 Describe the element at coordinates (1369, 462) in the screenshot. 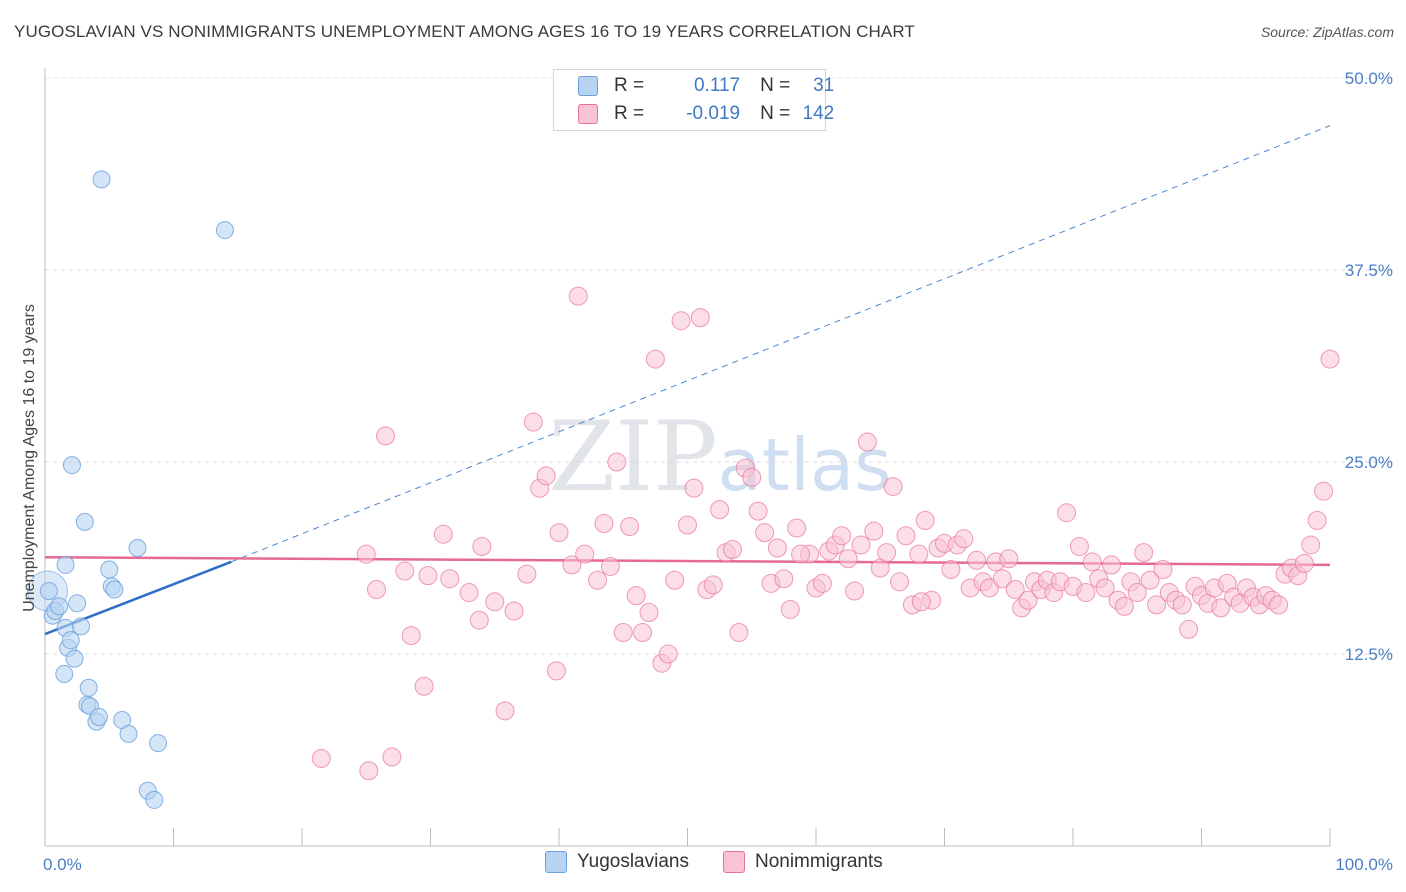

I see `y-tick-label: 25.0%` at that location.